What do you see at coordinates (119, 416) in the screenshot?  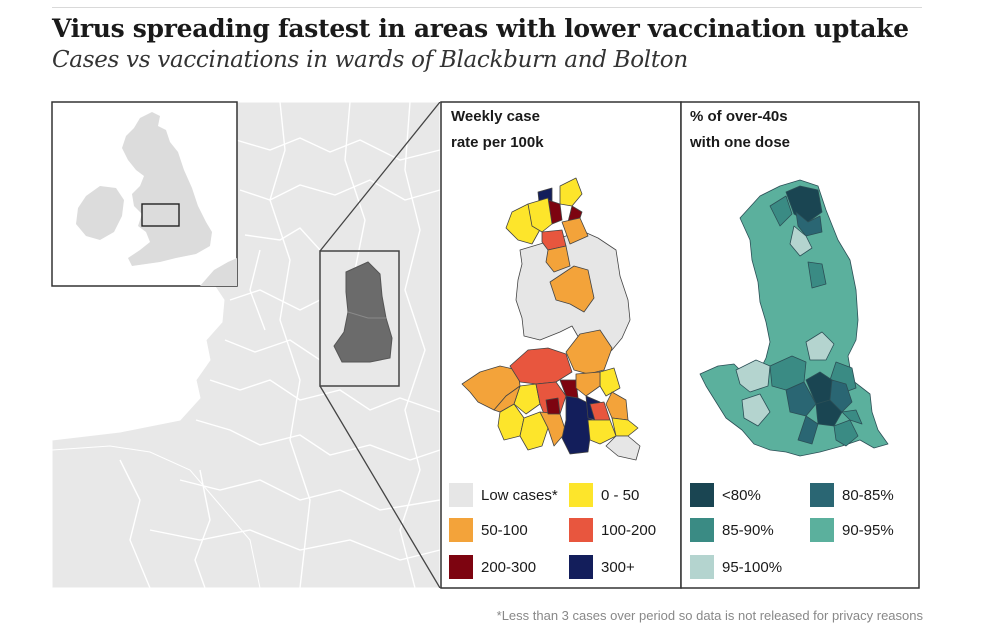 I see `estuary` at bounding box center [119, 416].